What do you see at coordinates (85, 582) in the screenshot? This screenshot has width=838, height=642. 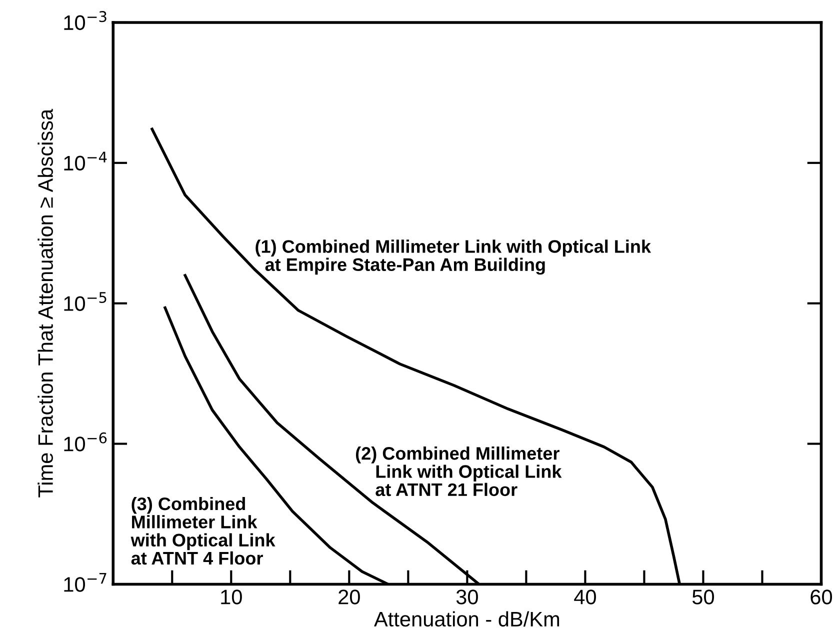 I see `y-tick-label: 10$^{−7}$` at bounding box center [85, 582].